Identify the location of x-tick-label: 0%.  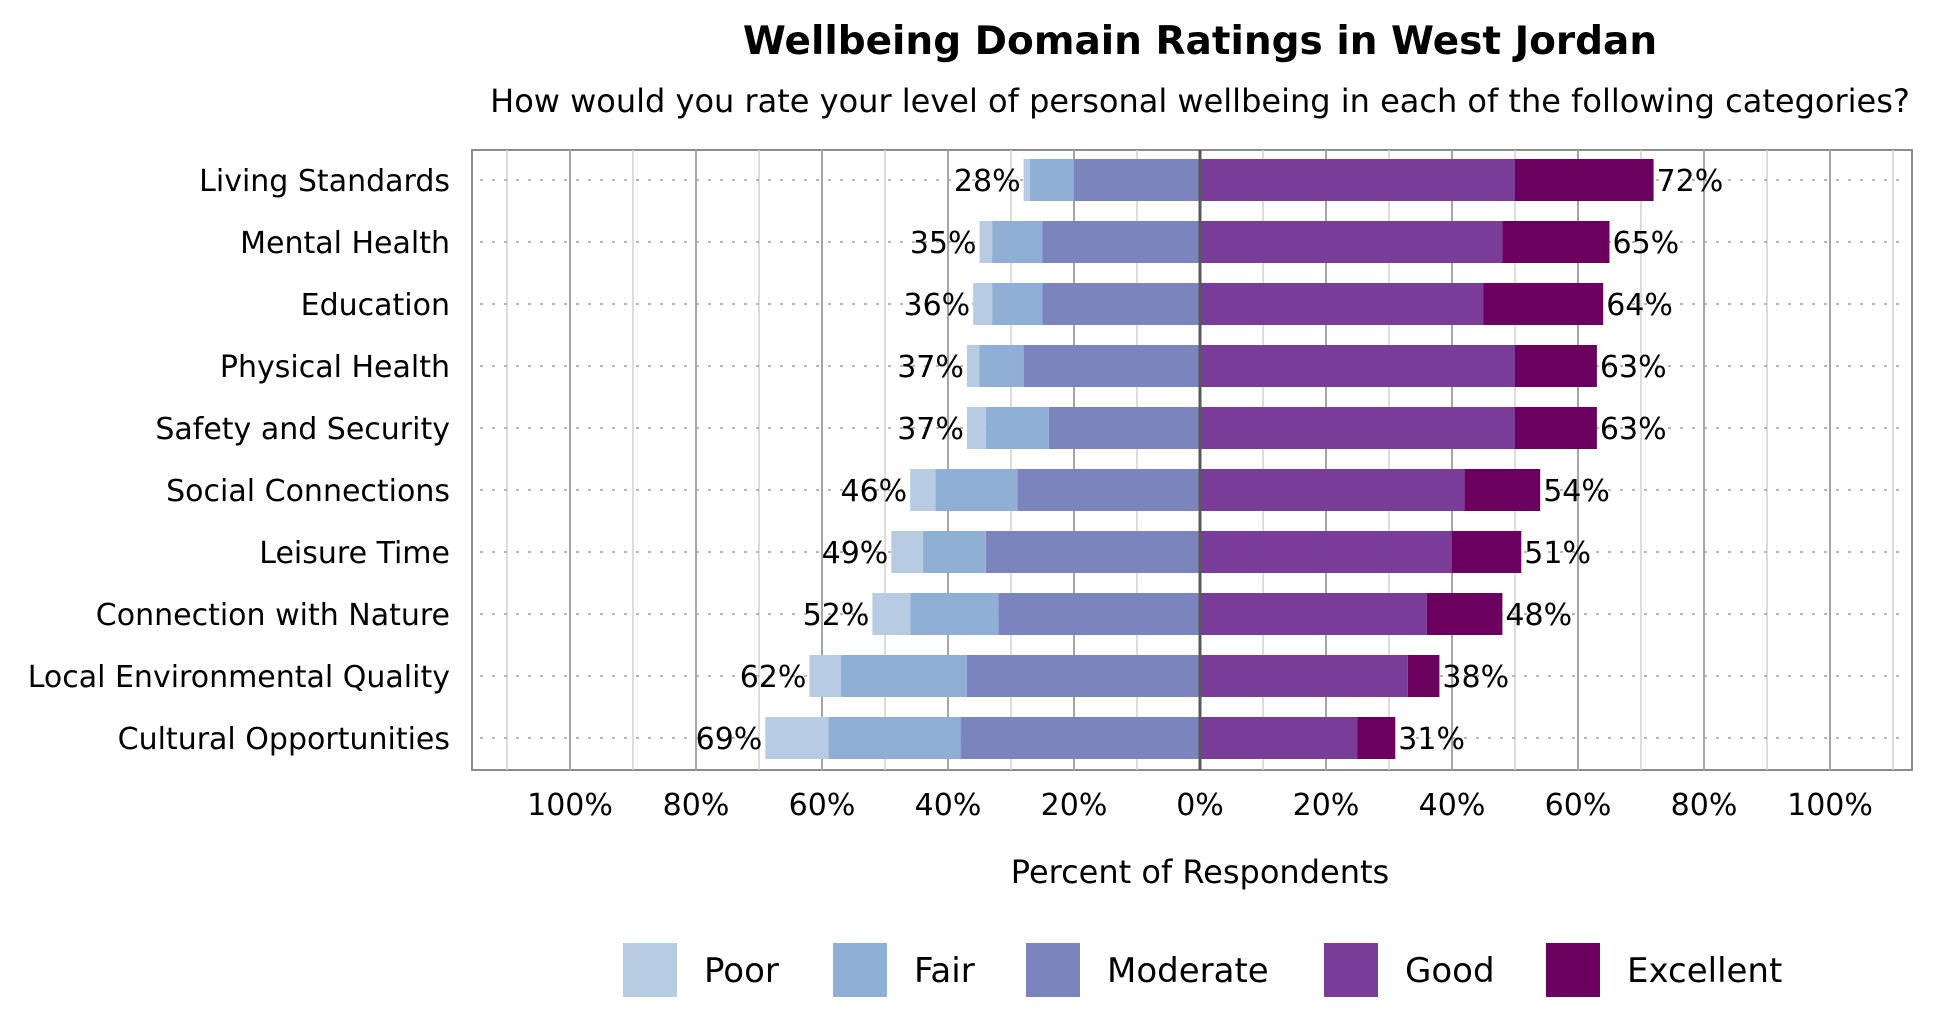
(1200, 805).